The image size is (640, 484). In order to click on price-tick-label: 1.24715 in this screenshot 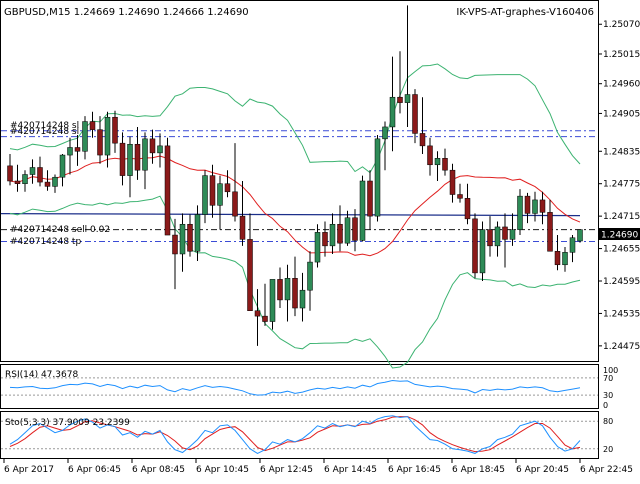, I will do `click(621, 217)`.